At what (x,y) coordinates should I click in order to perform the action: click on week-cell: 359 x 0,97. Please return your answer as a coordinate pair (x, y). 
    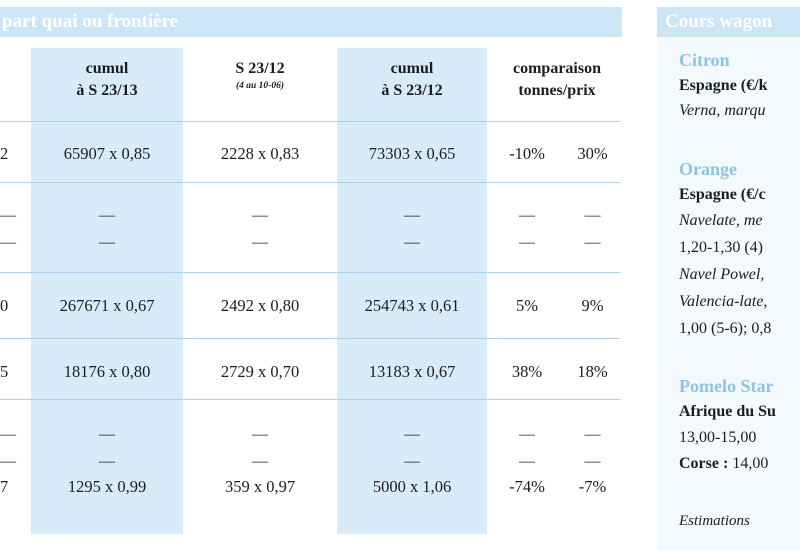
    Looking at the image, I should click on (260, 486).